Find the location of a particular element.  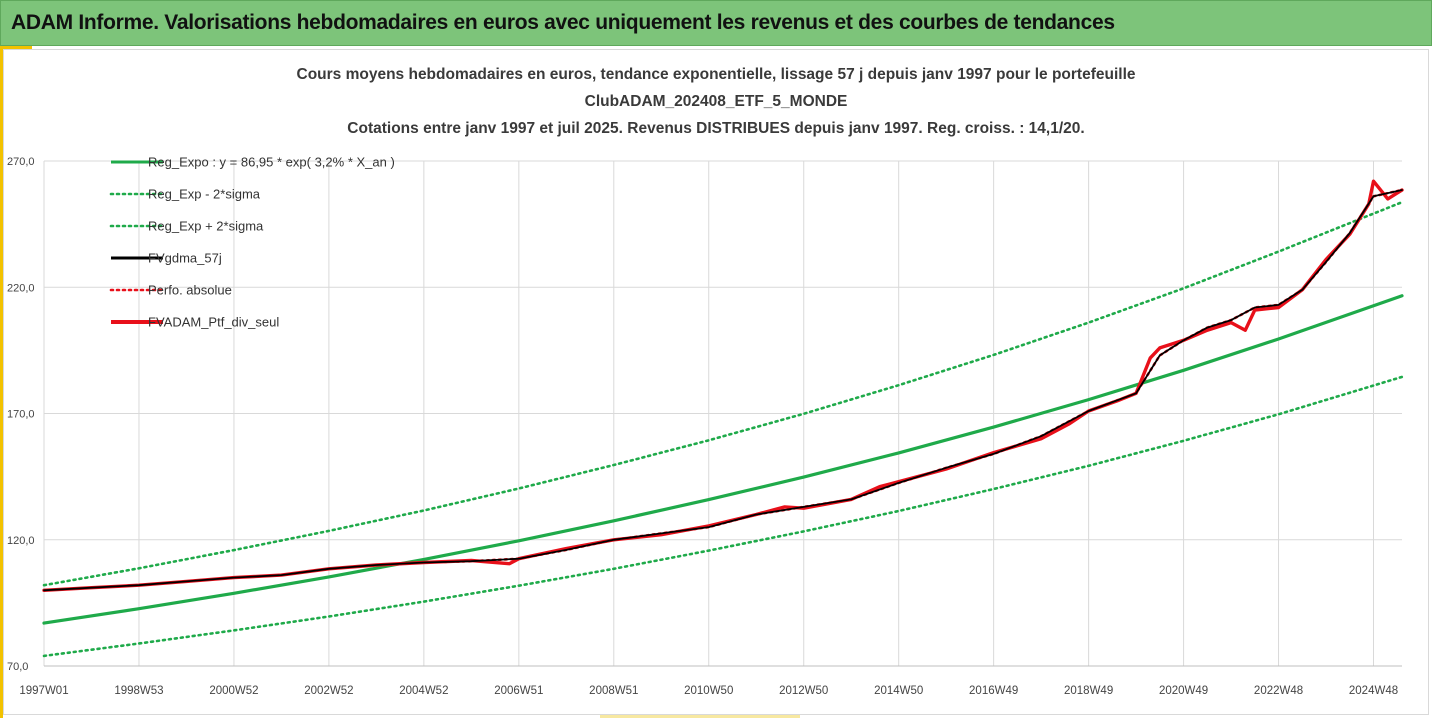

y-tick-label: 220,0 is located at coordinates (21, 288).